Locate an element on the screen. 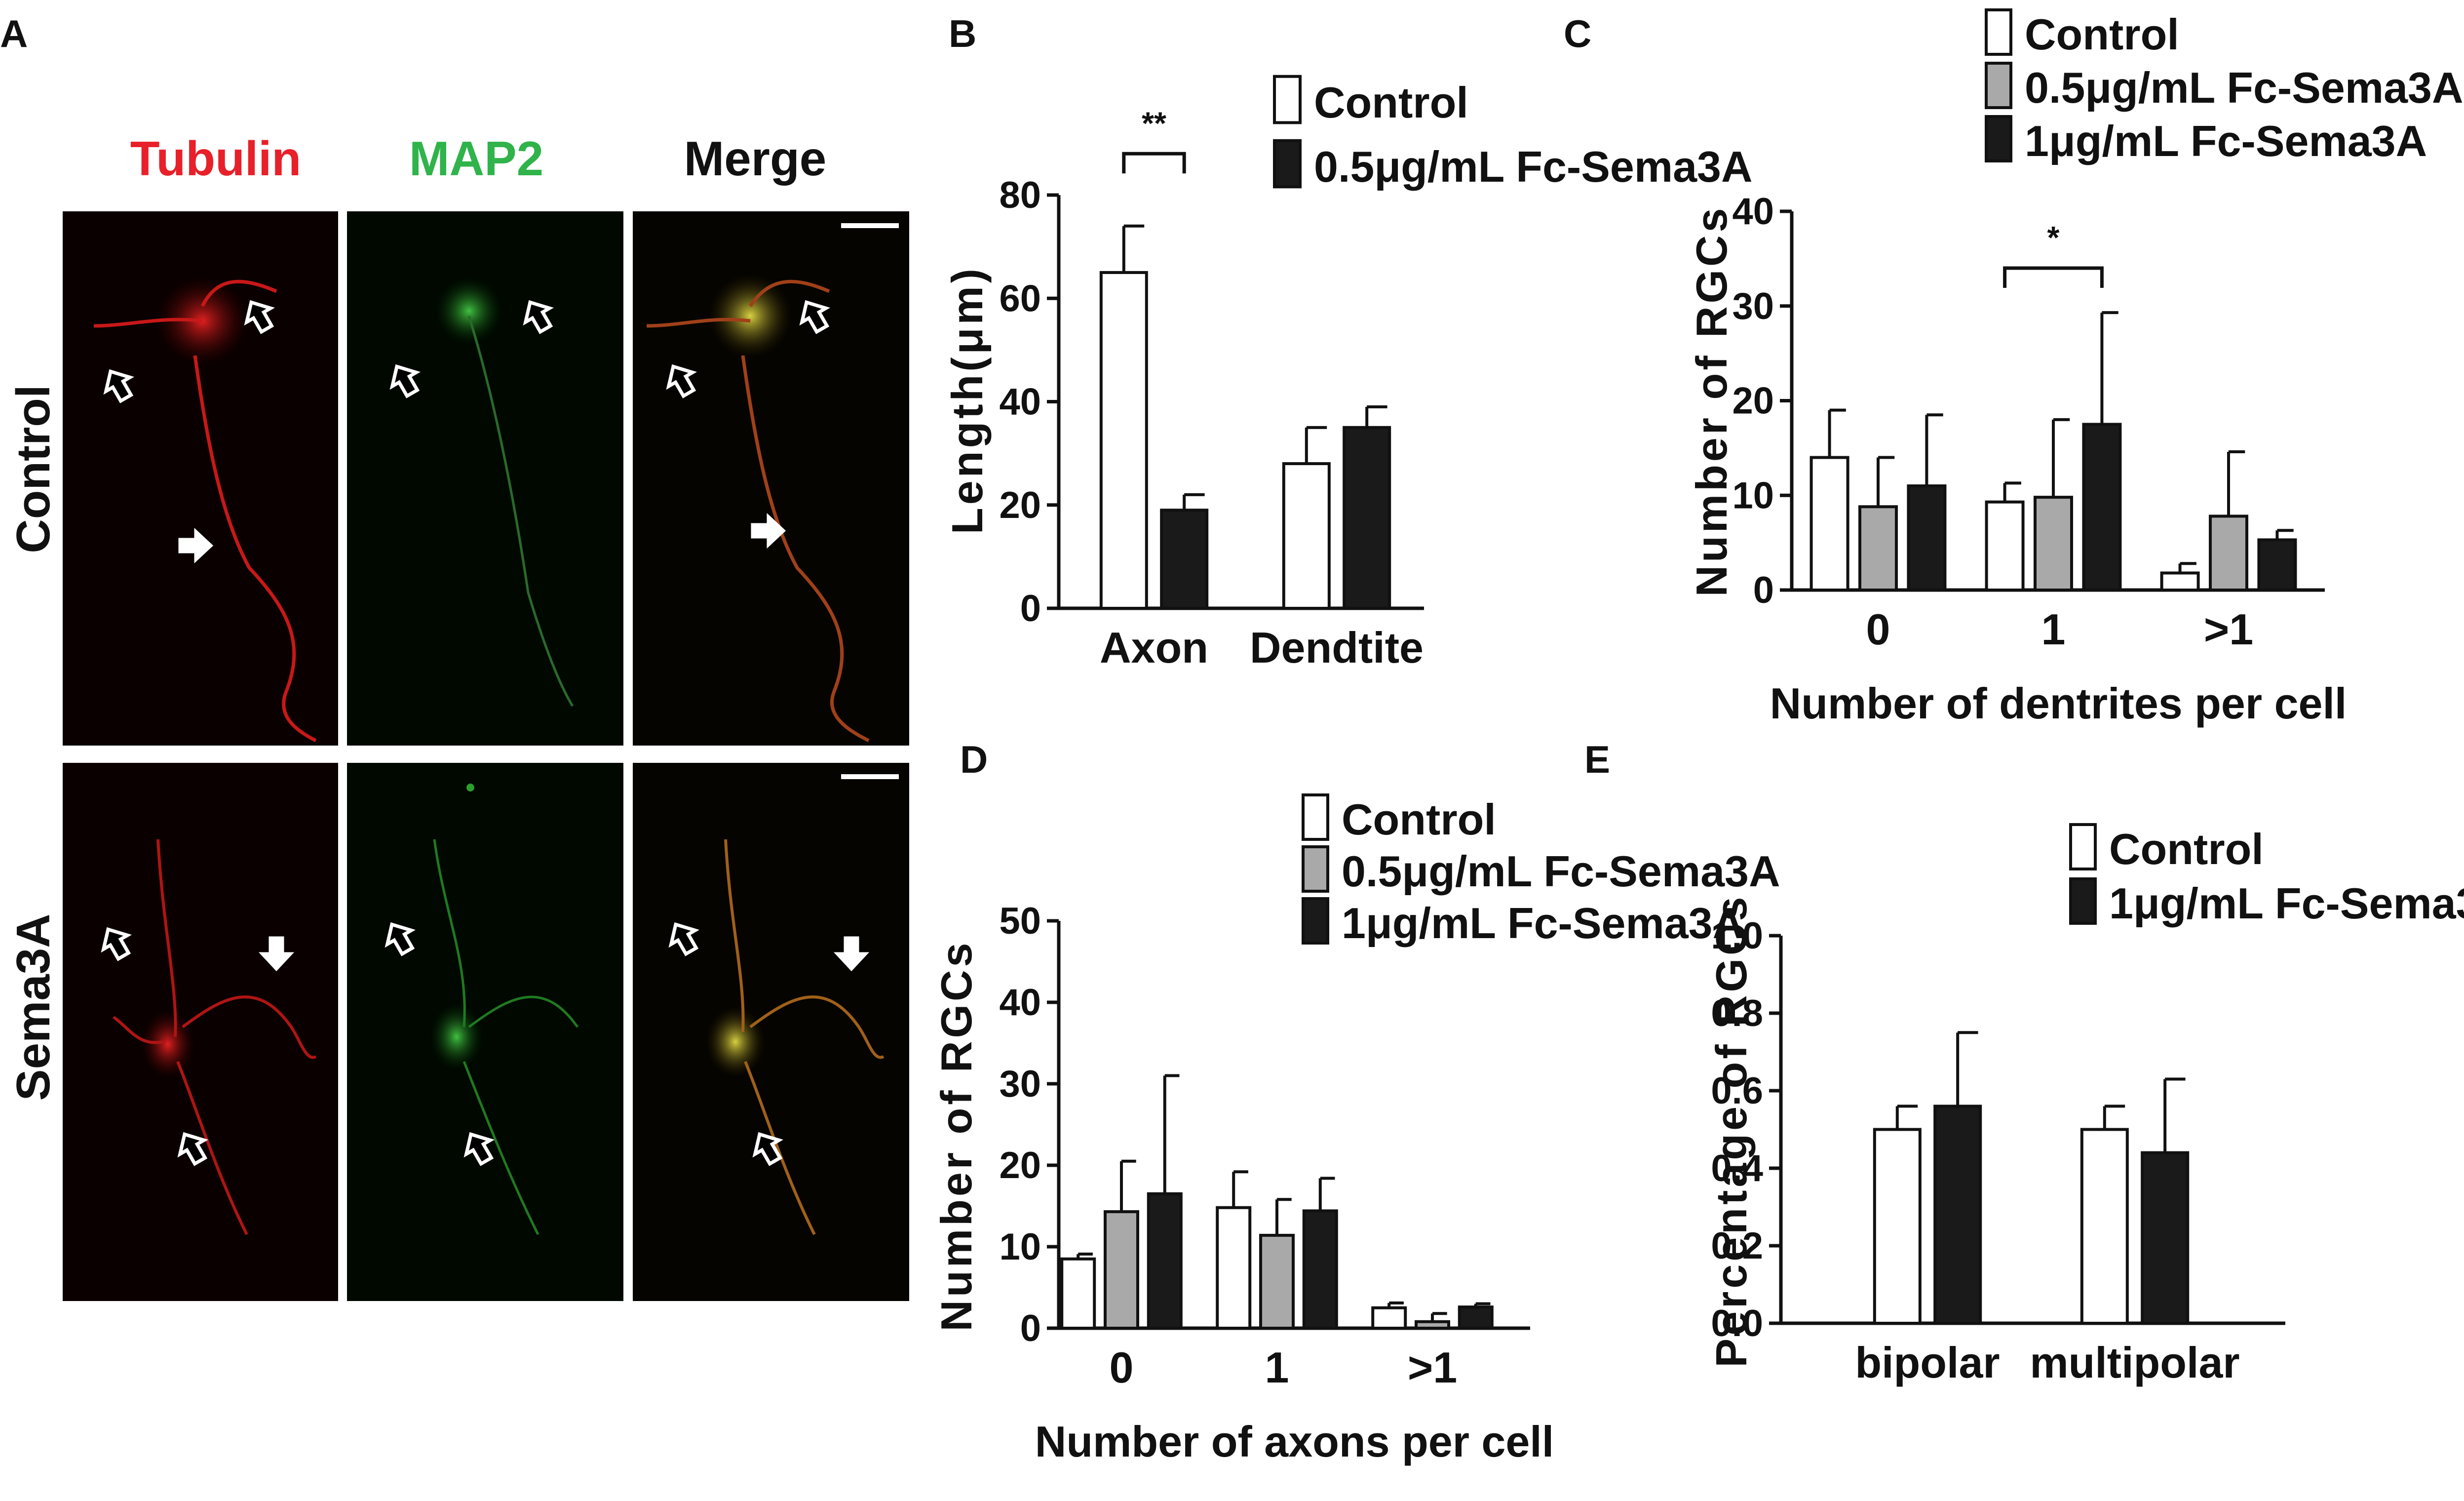 The height and width of the screenshot is (1501, 2464). y-axis-title: Percentage of RGCs is located at coordinates (1731, 1131).